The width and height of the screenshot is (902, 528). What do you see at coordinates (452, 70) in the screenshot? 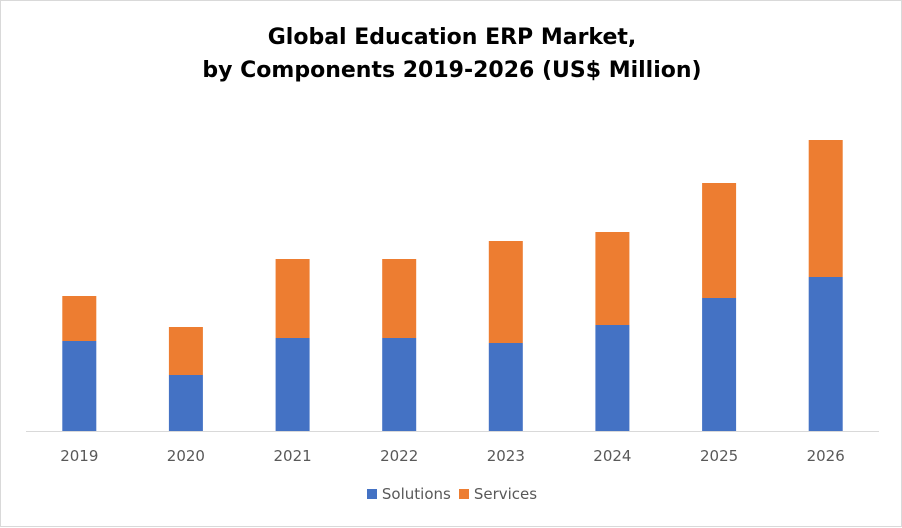
I see `chart-title-line2: by Components 2019-2026 (US$ Million)` at bounding box center [452, 70].